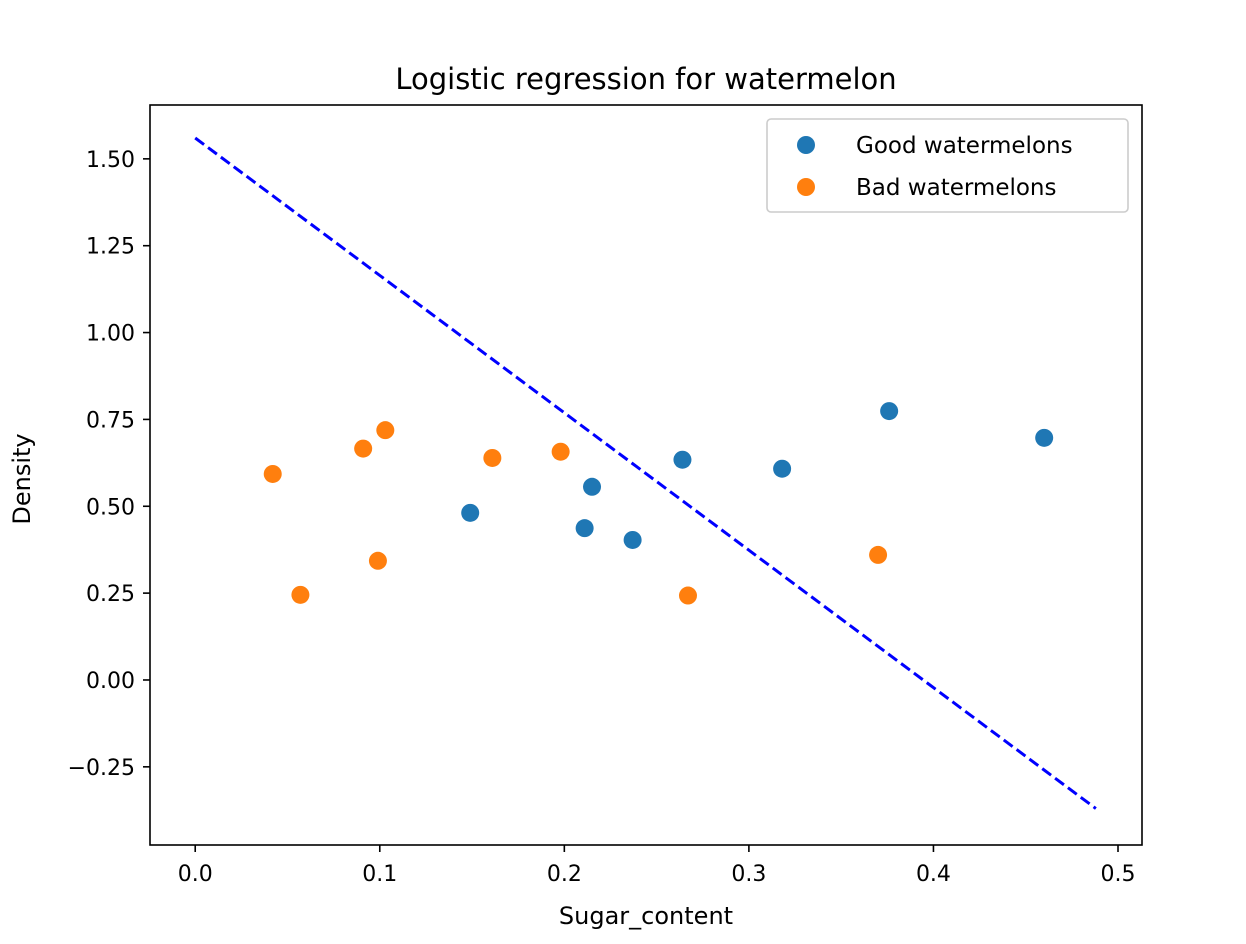  Describe the element at coordinates (110, 247) in the screenshot. I see `y-tick-label: 1.25` at that location.